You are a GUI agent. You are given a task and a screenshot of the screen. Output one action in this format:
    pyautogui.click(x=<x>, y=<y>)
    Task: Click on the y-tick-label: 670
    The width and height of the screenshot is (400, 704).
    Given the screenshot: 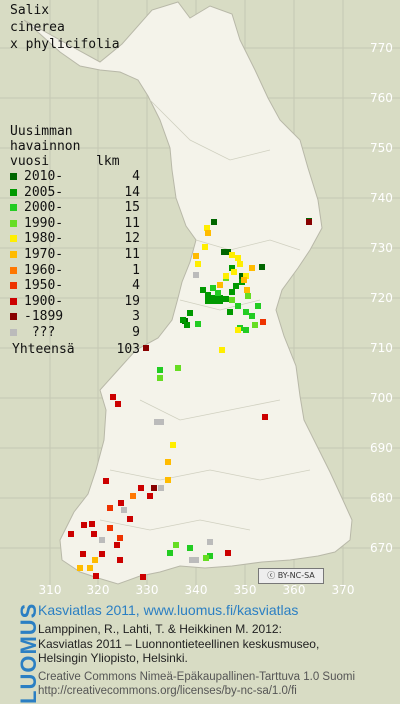 What is the action you would take?
    pyautogui.click(x=381, y=548)
    